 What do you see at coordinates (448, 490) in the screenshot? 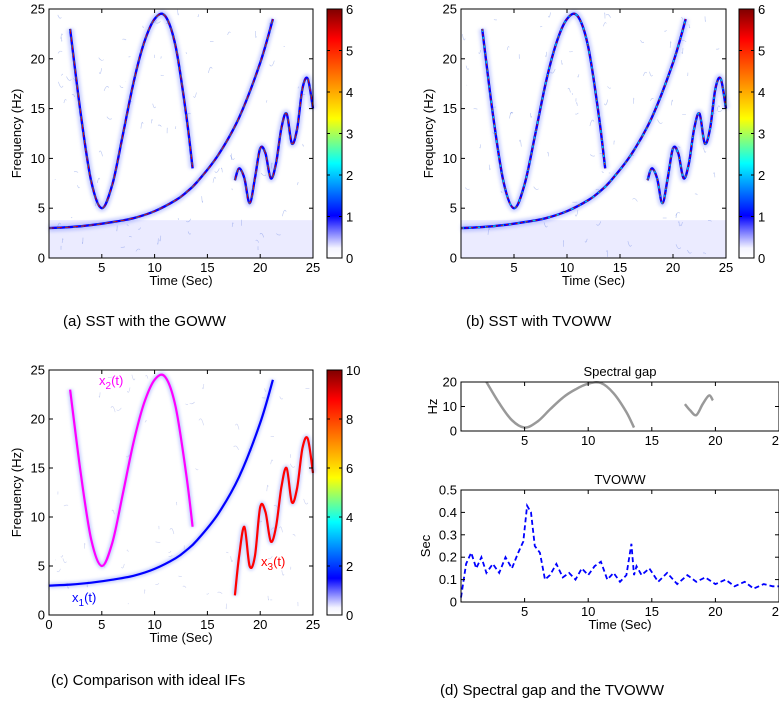
I see `panel-d2-ytick-label: 0.5` at bounding box center [448, 490].